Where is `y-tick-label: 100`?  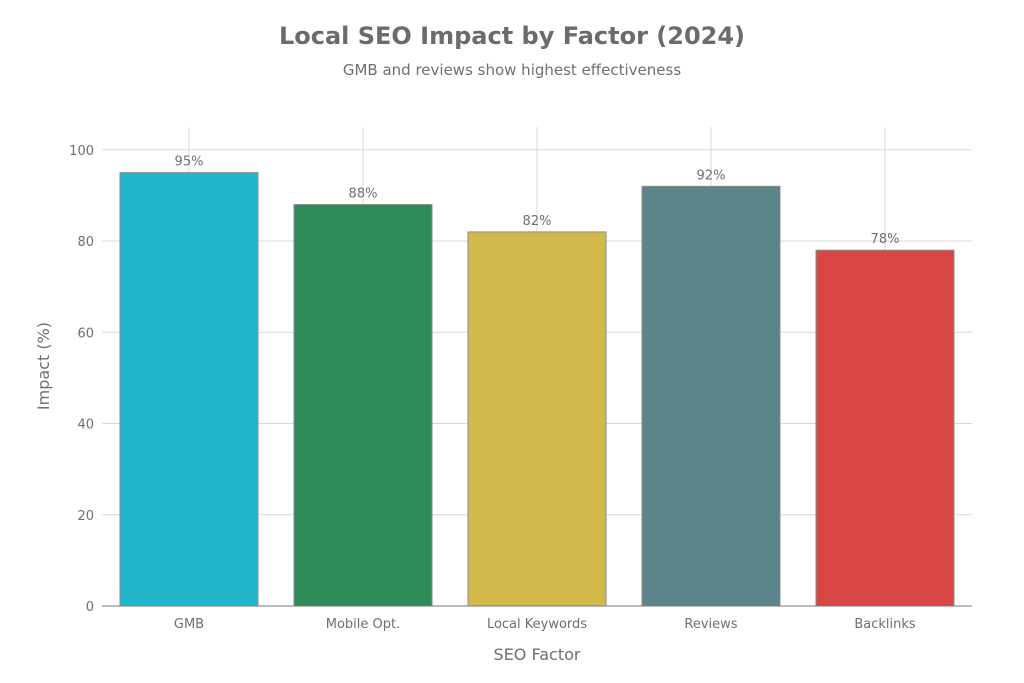
y-tick-label: 100 is located at coordinates (81, 151).